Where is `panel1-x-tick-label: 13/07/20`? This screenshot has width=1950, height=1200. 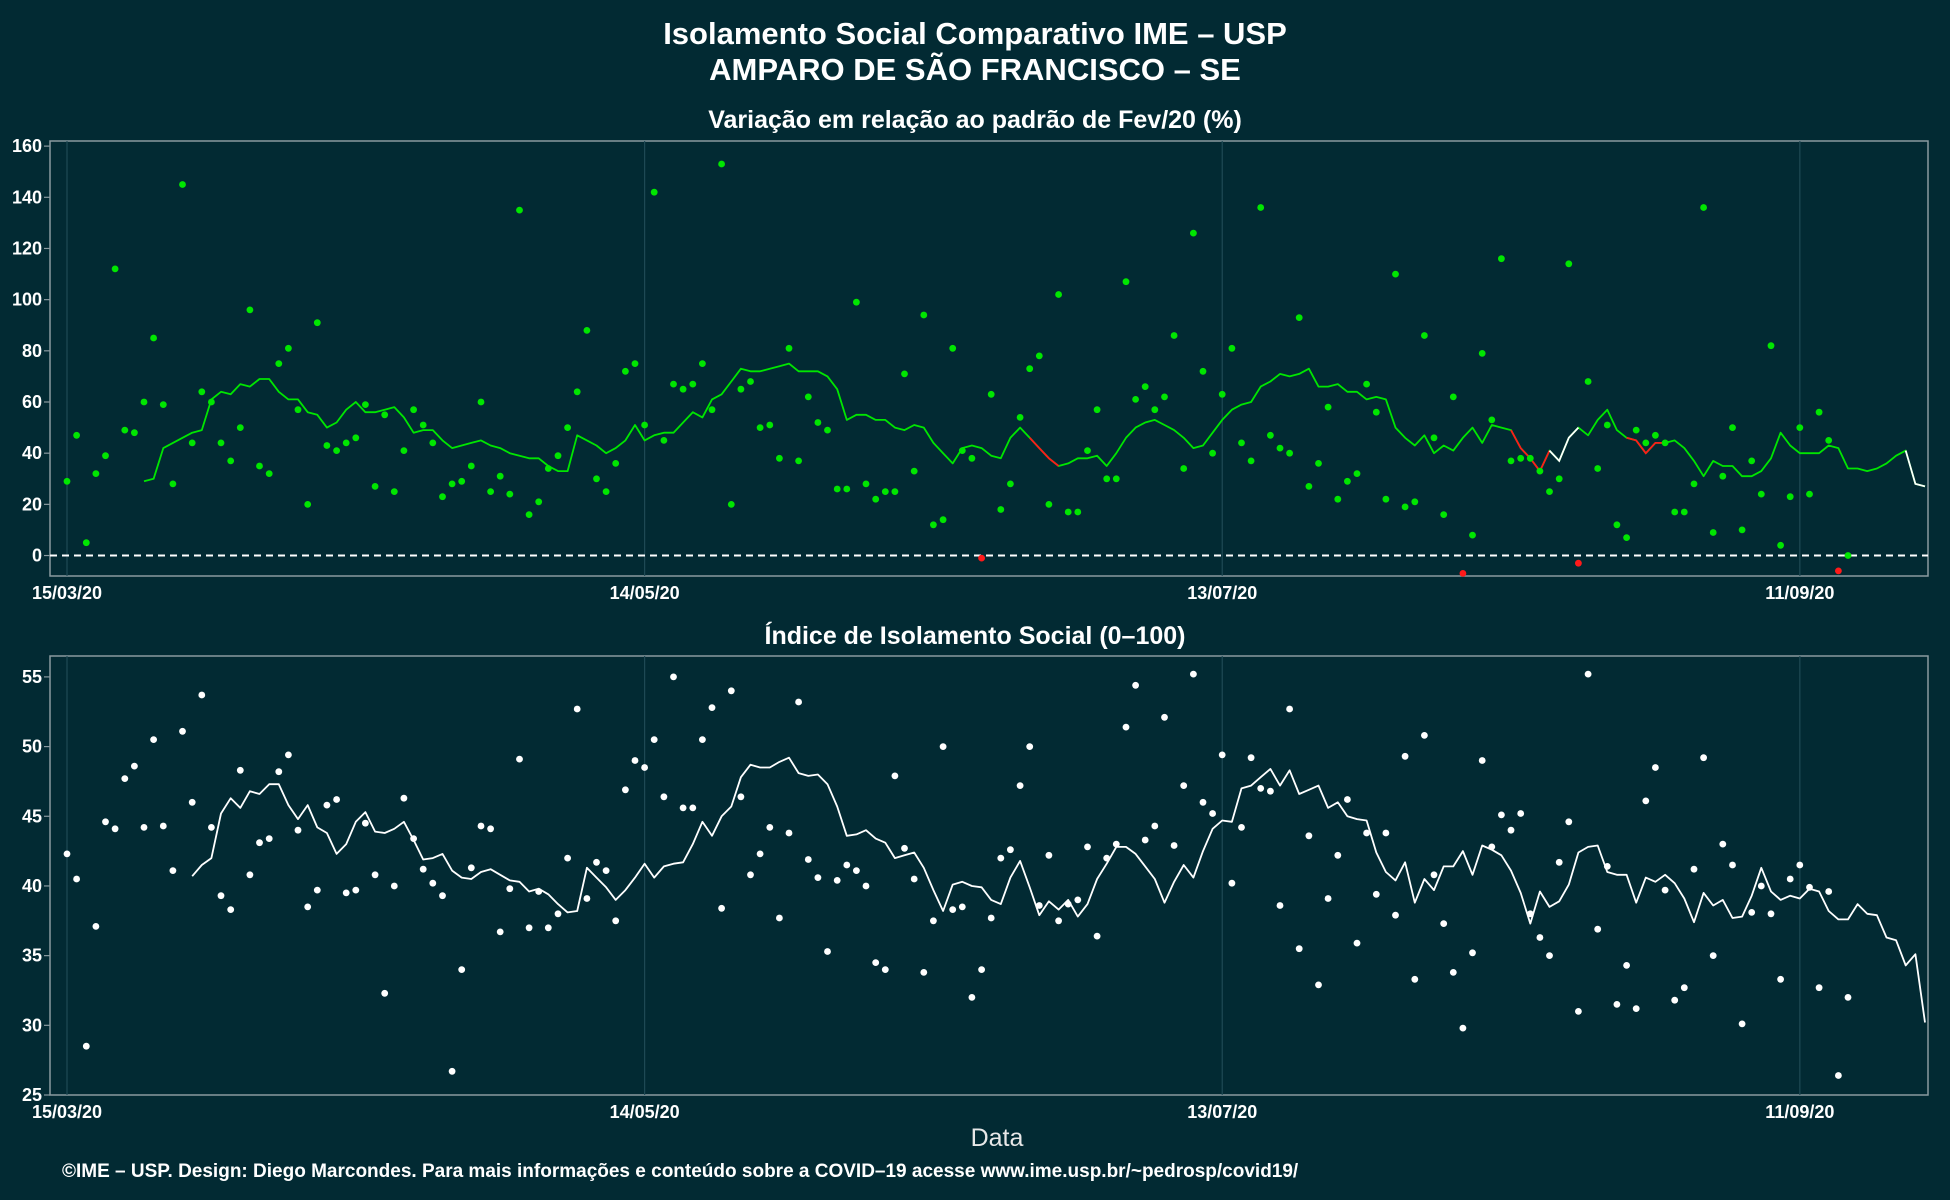
panel1-x-tick-label: 13/07/20 is located at coordinates (1222, 593).